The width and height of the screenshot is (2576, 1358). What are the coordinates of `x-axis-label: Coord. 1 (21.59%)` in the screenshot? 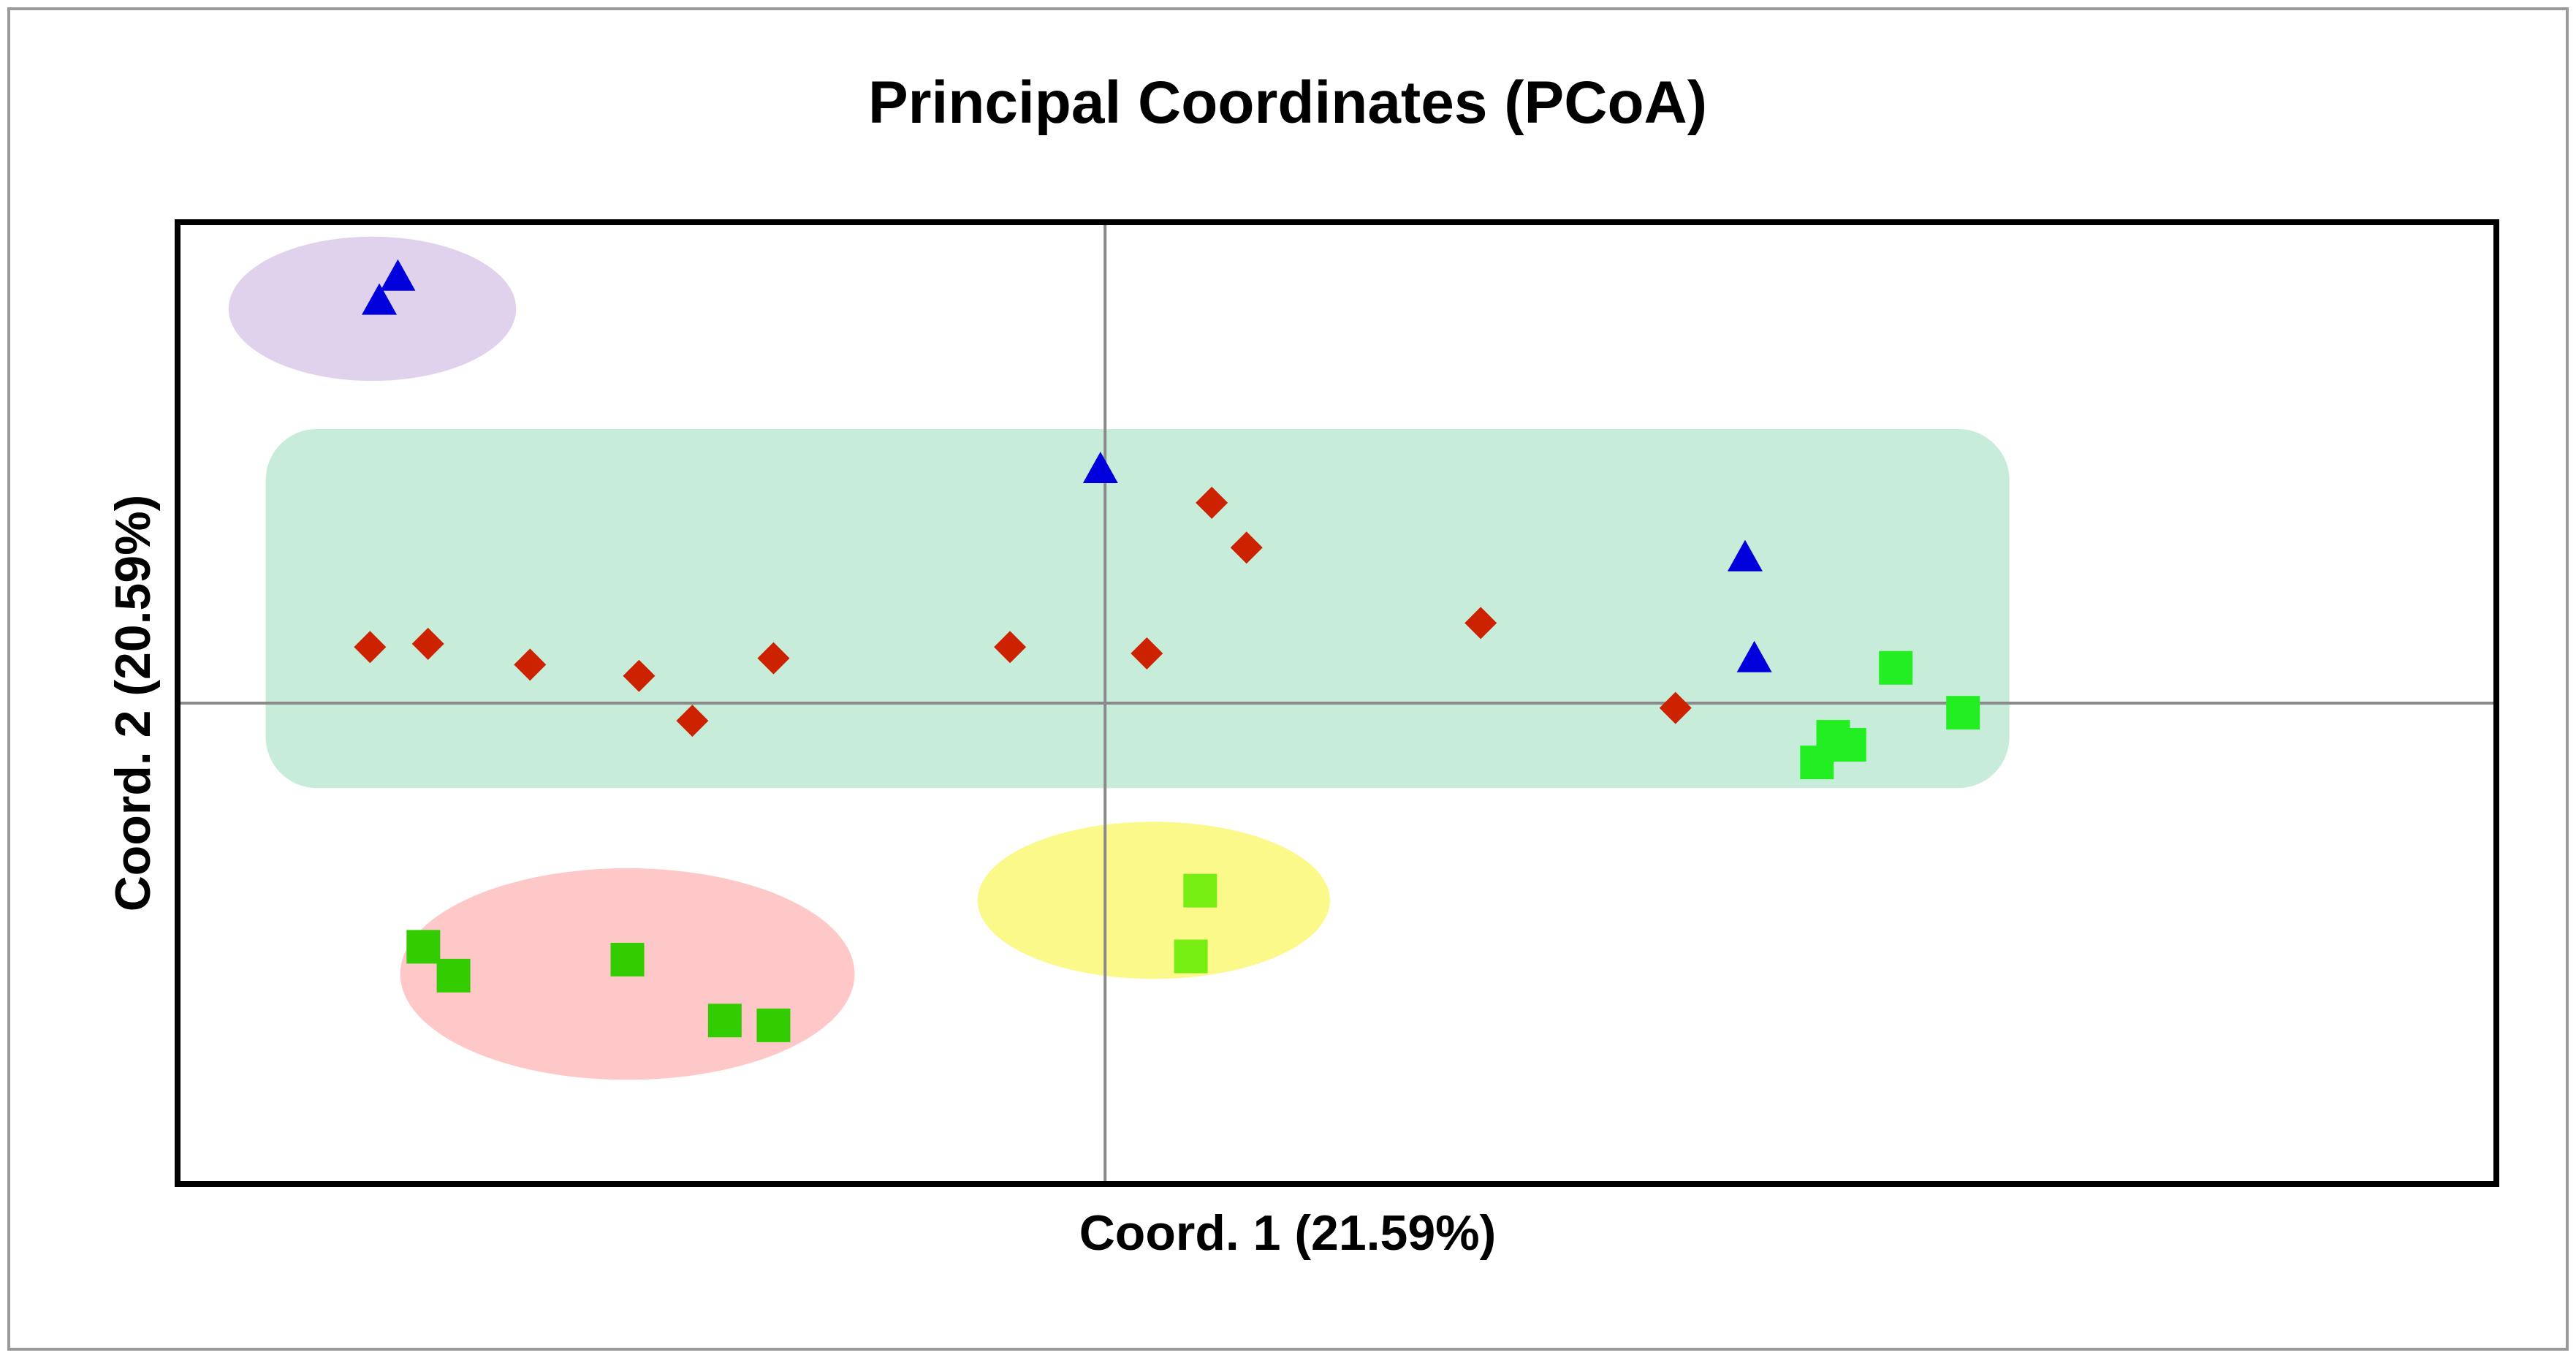 It's located at (1288, 1233).